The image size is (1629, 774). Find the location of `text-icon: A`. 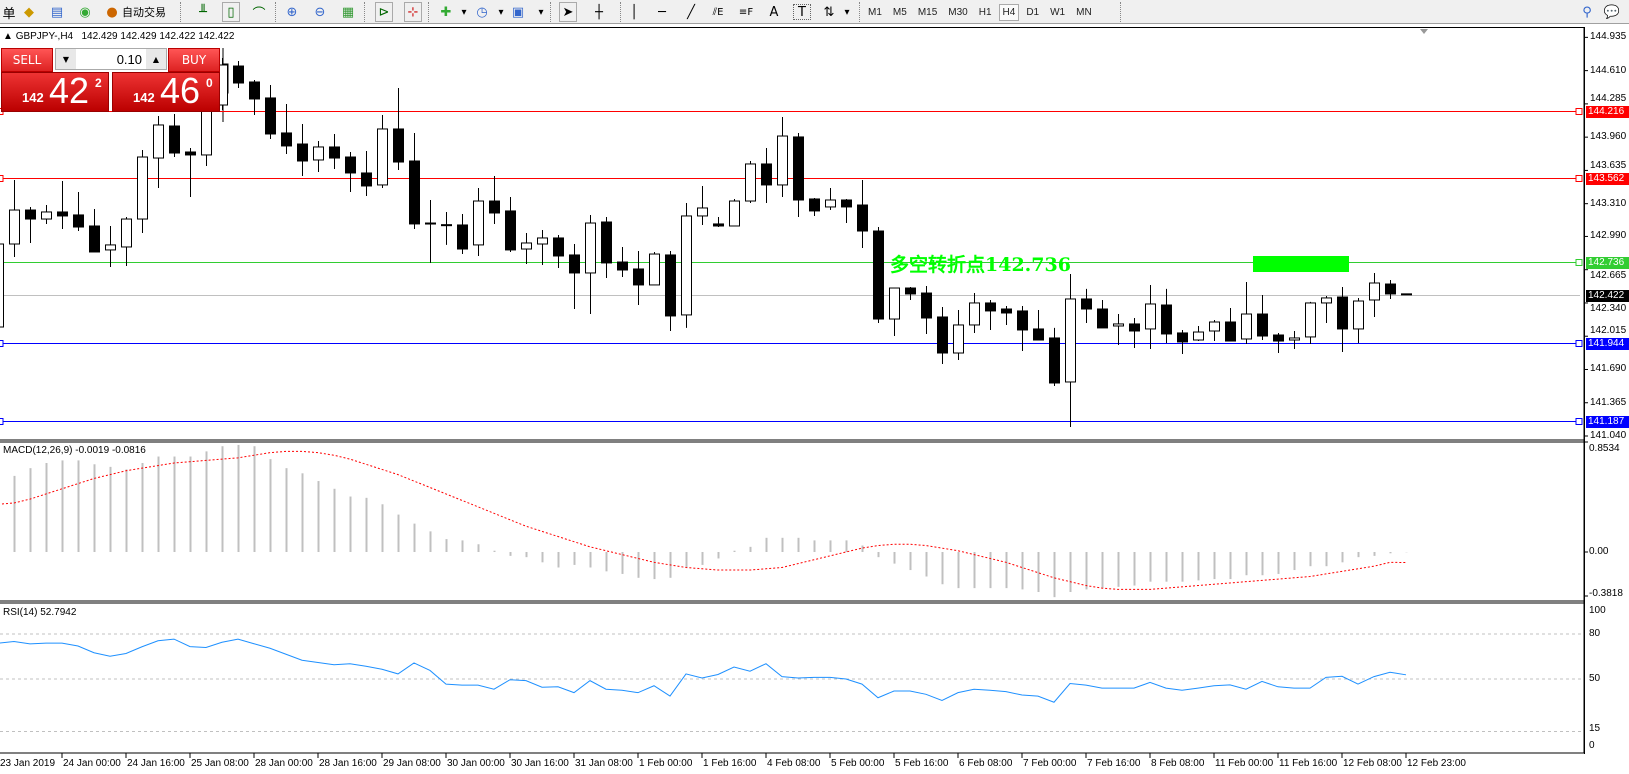

text-icon: A is located at coordinates (774, 12).